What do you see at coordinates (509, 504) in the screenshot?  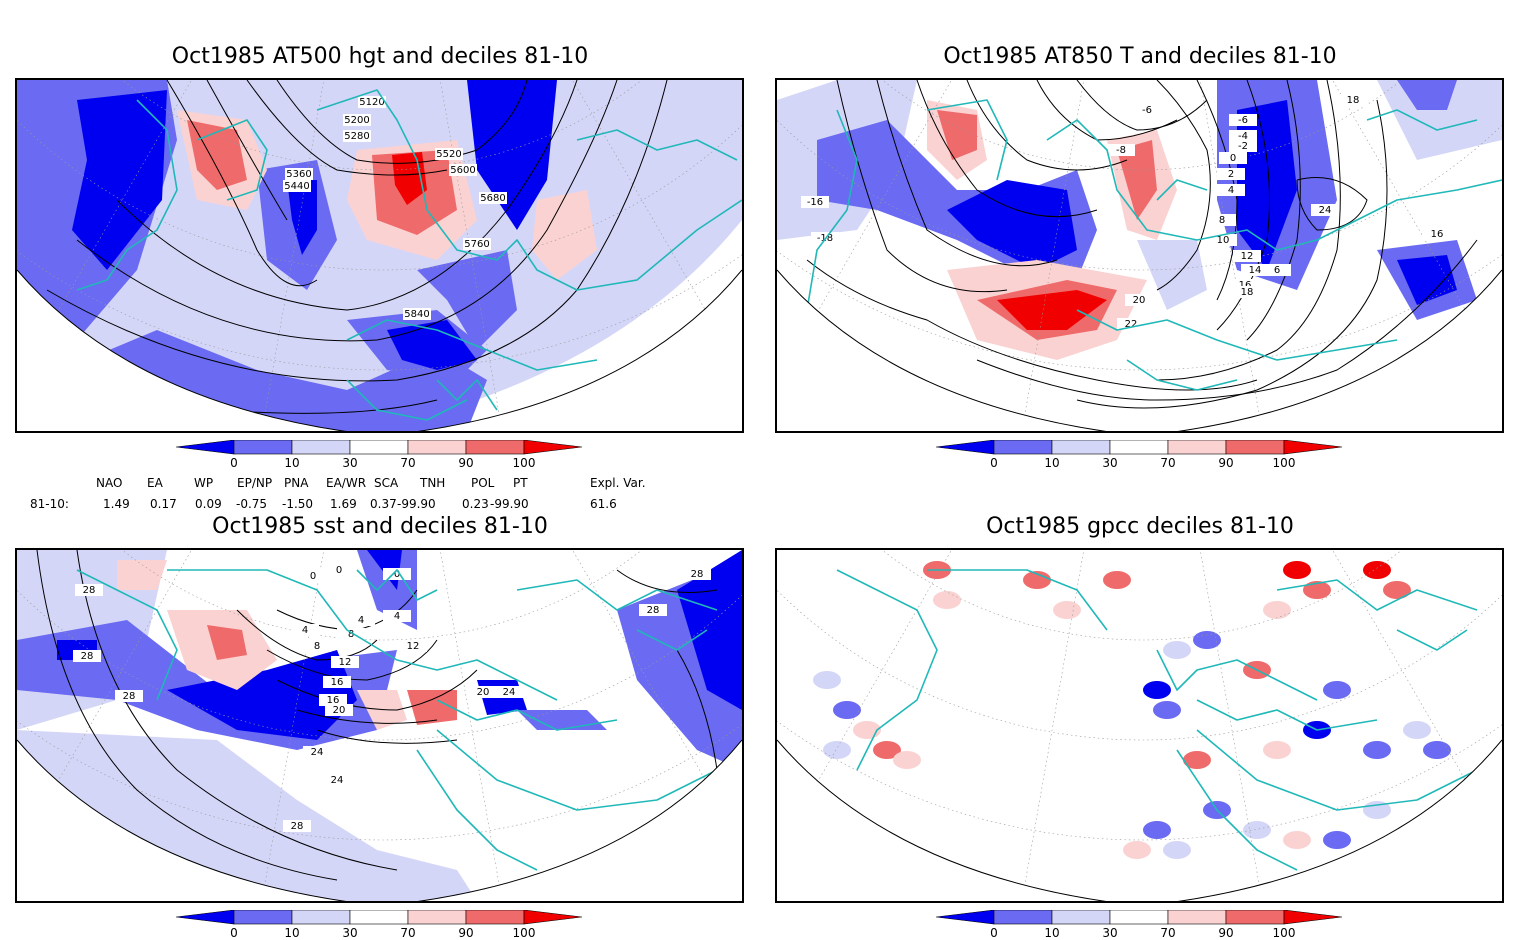 I see `index-value-pt: -99.90` at bounding box center [509, 504].